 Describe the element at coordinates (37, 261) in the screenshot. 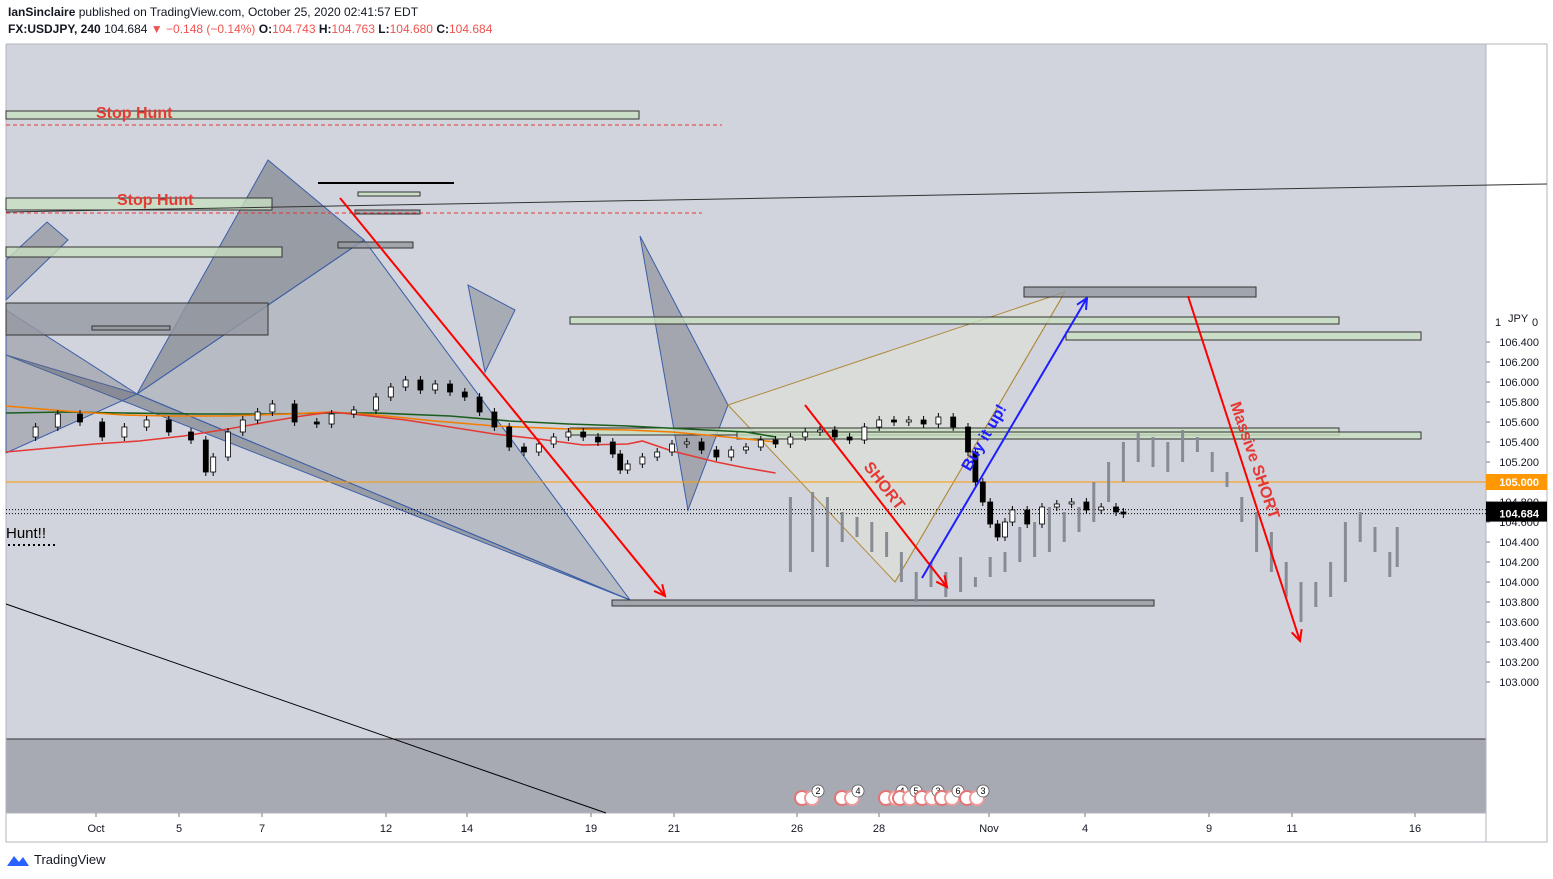

I see `pattern-small-left` at that location.